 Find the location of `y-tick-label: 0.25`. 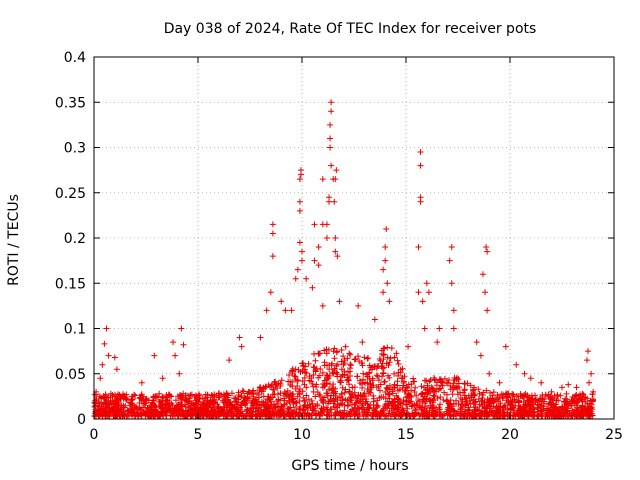

y-tick-label: 0.25 is located at coordinates (70, 194).